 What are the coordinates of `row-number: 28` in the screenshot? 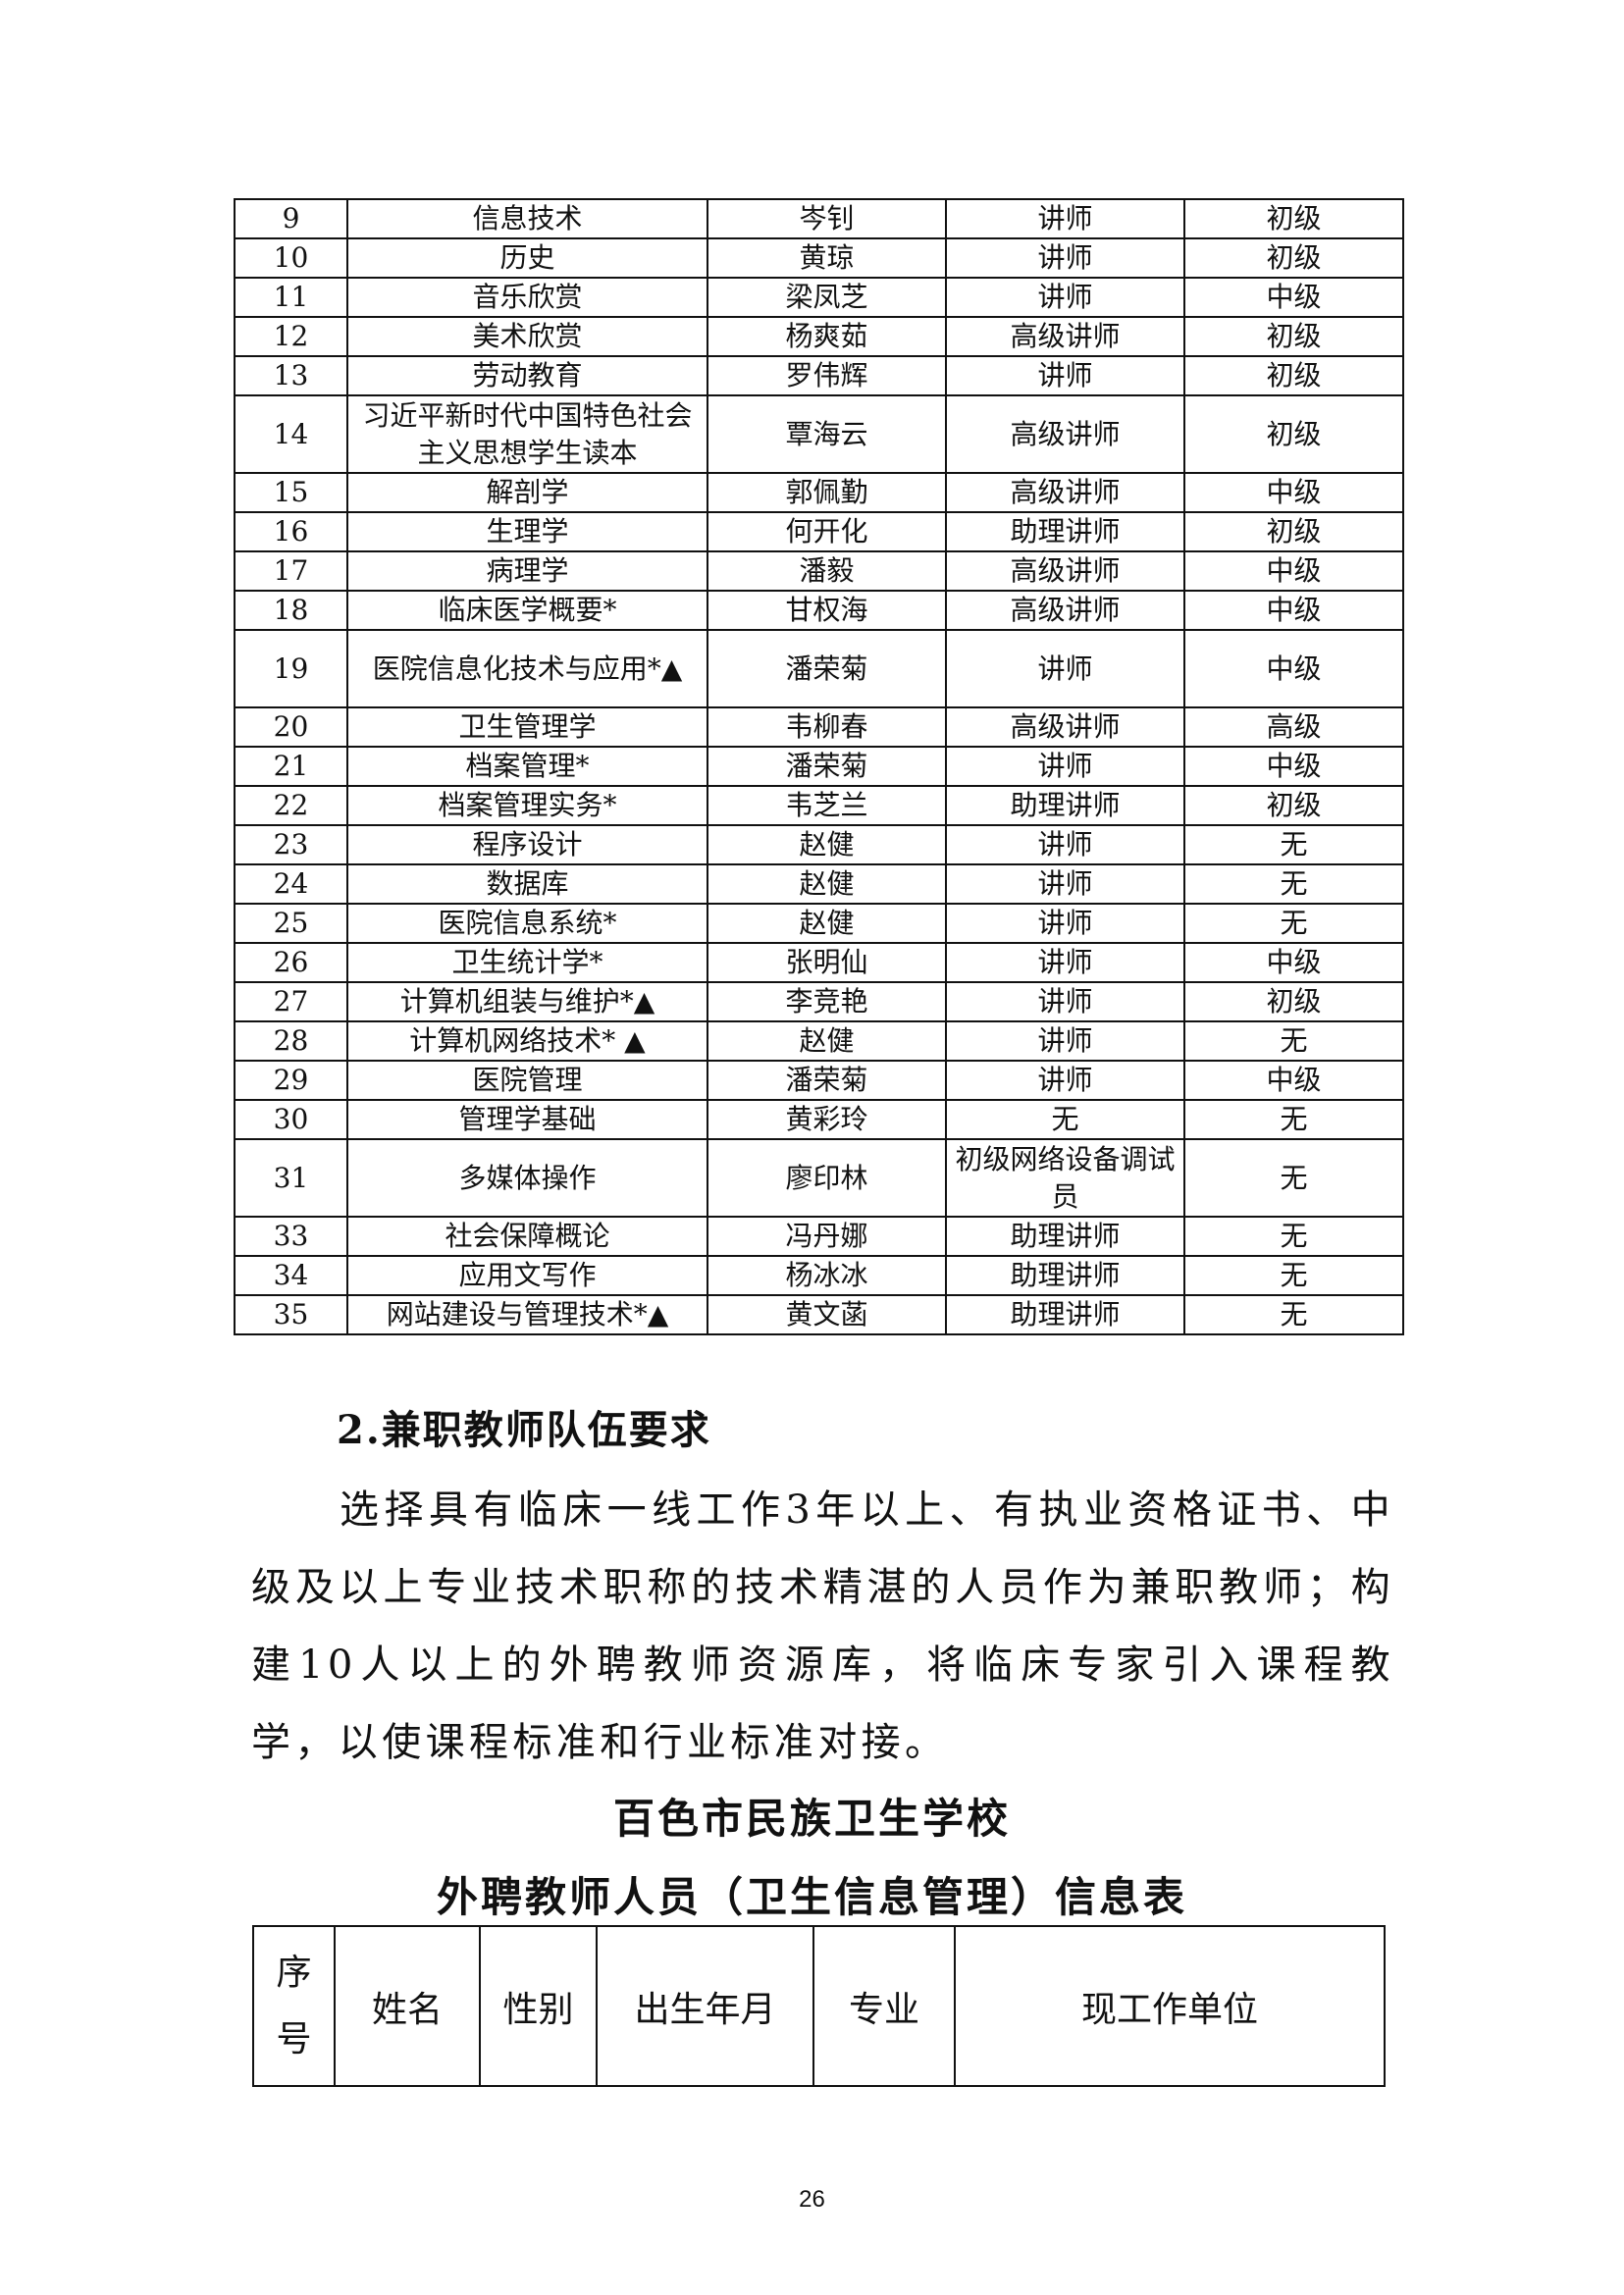 It's located at (291, 1041).